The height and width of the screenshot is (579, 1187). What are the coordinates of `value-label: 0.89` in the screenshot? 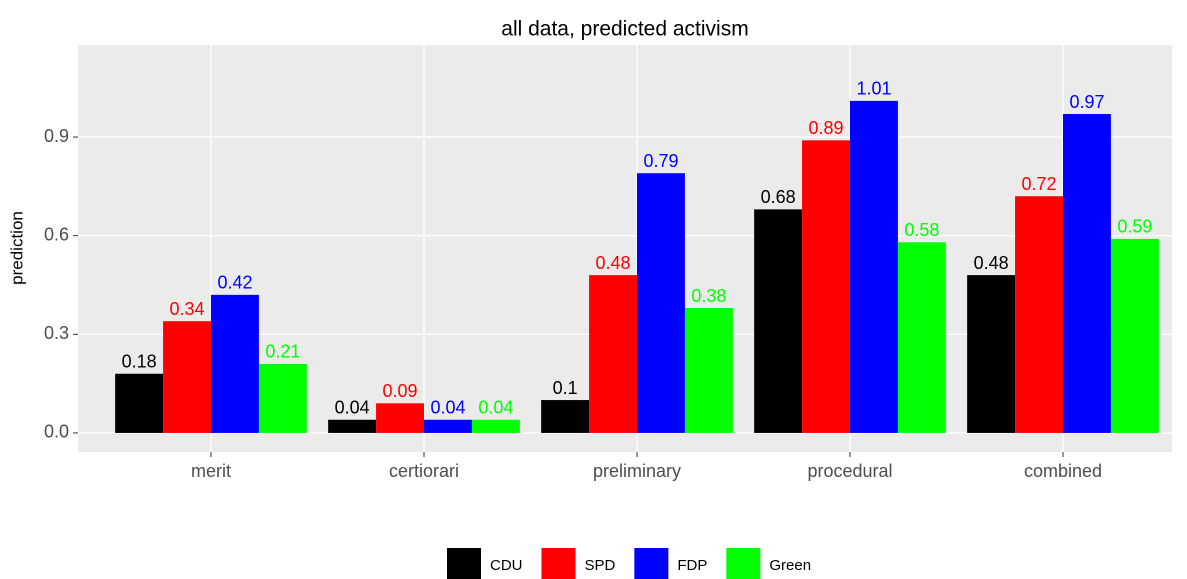 It's located at (826, 128).